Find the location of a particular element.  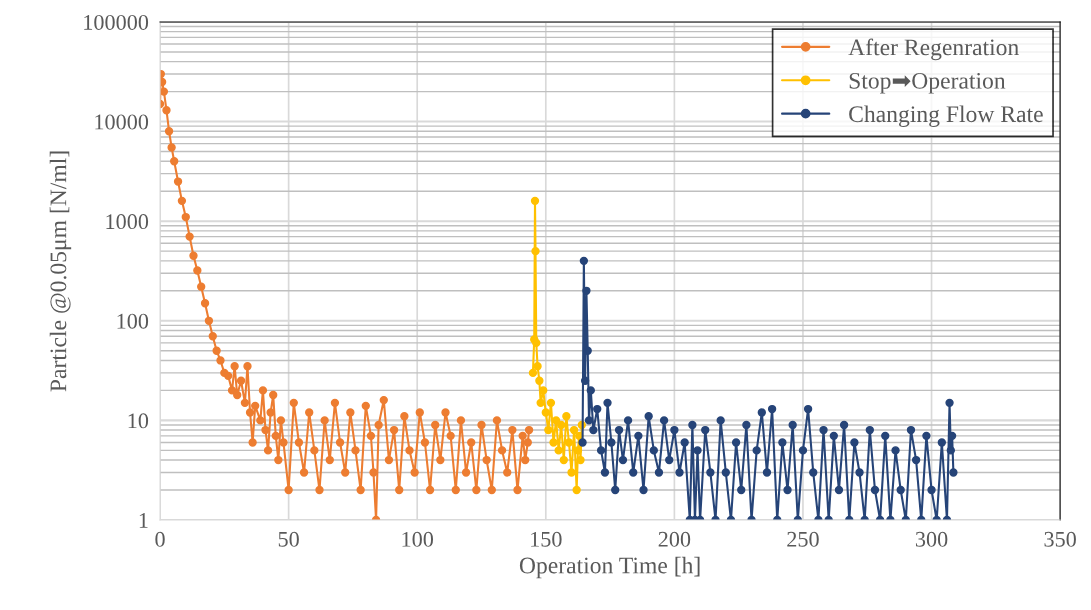

y-tick-label: 1 is located at coordinates (143, 520).